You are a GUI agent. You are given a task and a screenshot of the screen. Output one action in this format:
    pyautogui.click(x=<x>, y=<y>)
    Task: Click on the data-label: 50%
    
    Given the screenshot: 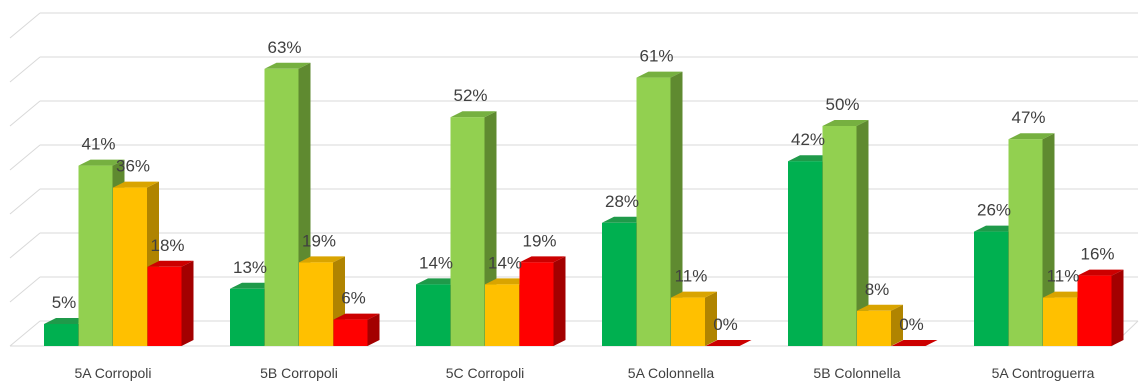 What is the action you would take?
    pyautogui.click(x=842, y=104)
    